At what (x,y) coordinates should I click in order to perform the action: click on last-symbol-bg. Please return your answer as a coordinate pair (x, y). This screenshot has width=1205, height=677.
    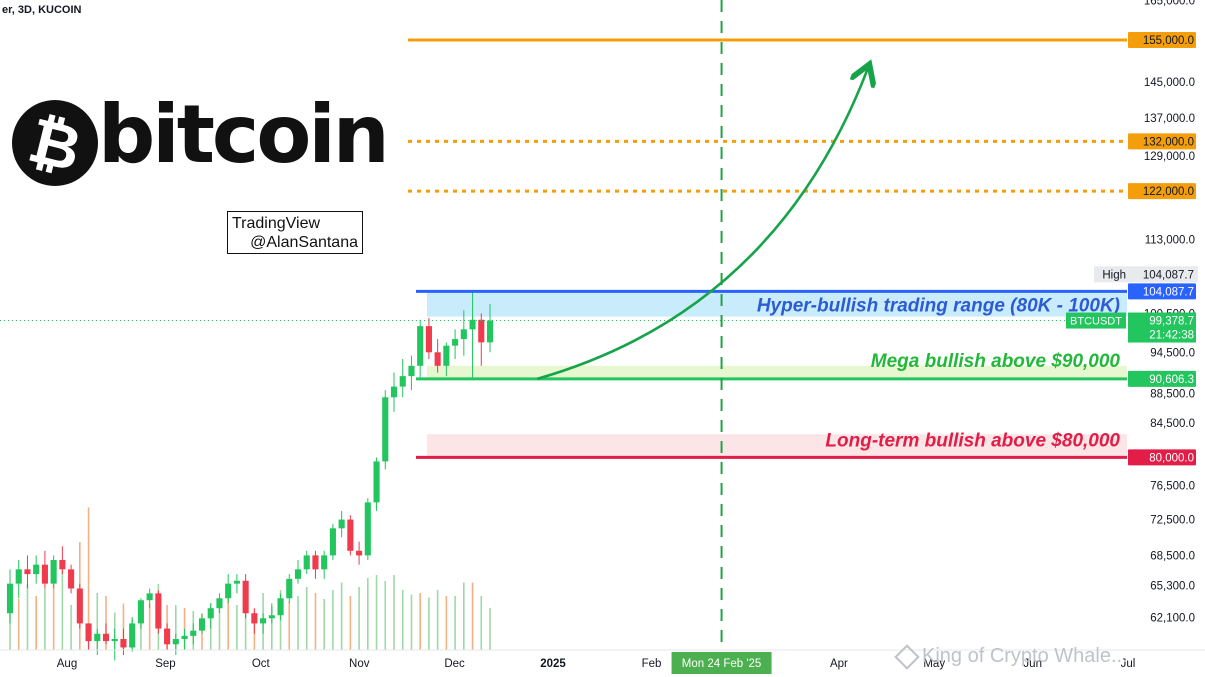
    Looking at the image, I should click on (1096, 320).